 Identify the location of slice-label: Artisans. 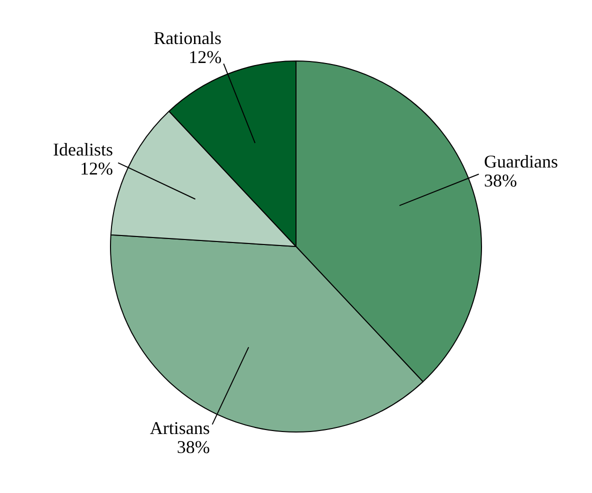
(180, 428).